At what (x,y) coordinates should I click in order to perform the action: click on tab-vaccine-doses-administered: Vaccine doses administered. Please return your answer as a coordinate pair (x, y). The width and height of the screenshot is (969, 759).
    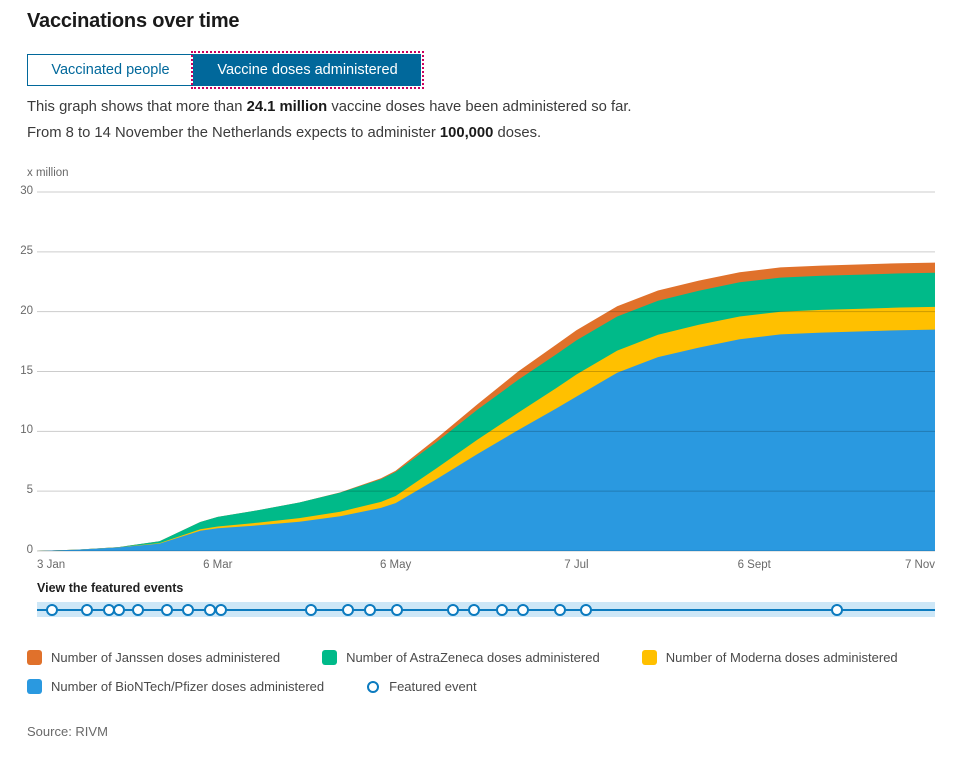
    Looking at the image, I should click on (307, 70).